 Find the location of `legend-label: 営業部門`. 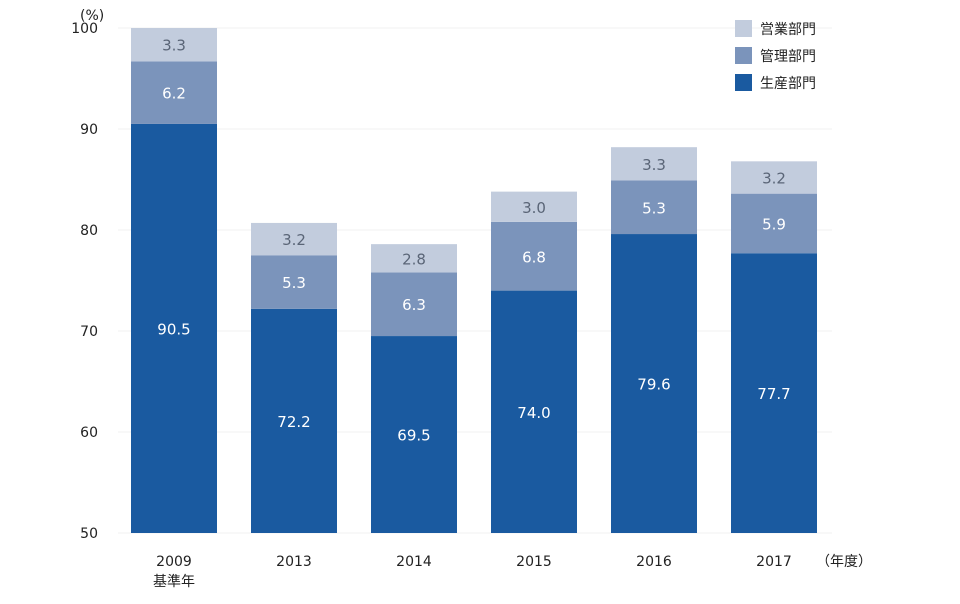

legend-label: 営業部門 is located at coordinates (788, 30).